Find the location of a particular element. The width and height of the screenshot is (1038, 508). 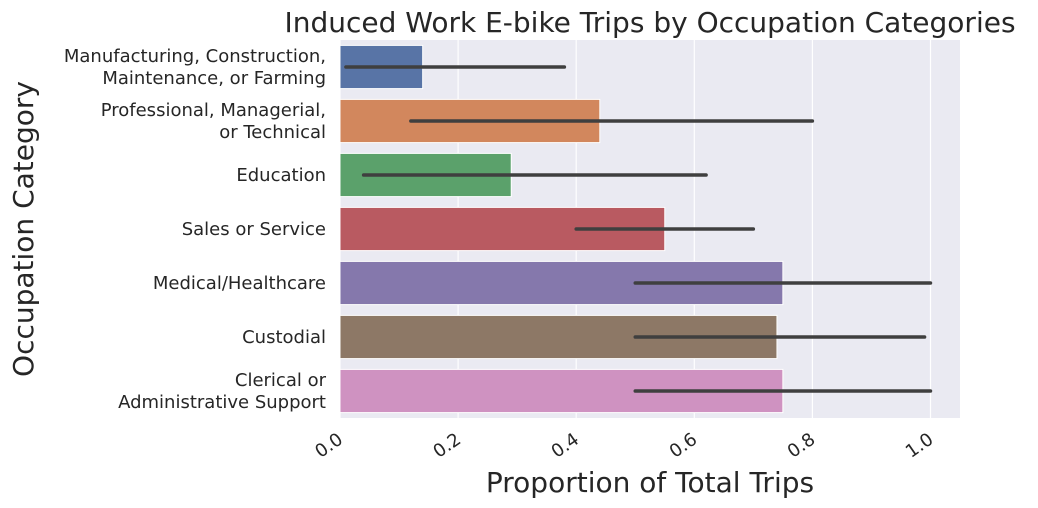

y-tick-label-line: Professional, Managerial, is located at coordinates (213, 110).